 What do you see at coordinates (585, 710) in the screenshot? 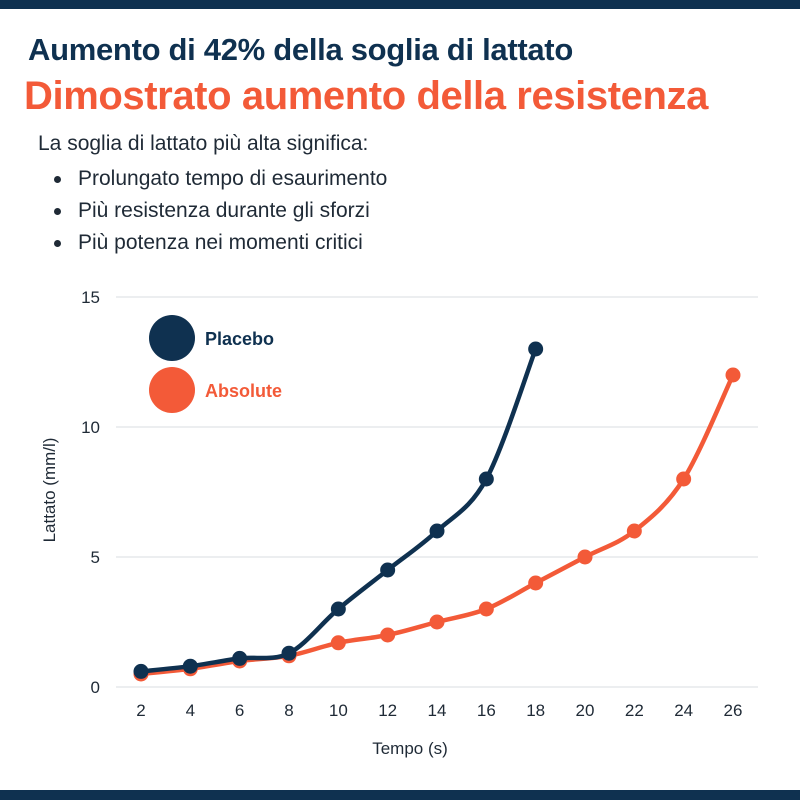
I see `x-tick-label: 20` at bounding box center [585, 710].